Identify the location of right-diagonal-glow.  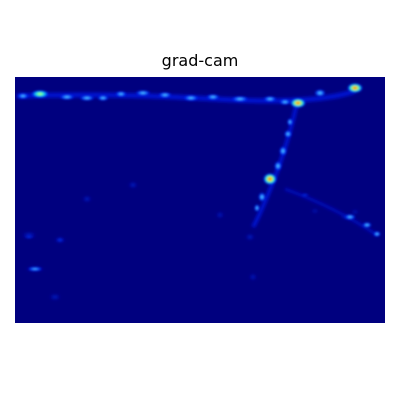
(331, 212).